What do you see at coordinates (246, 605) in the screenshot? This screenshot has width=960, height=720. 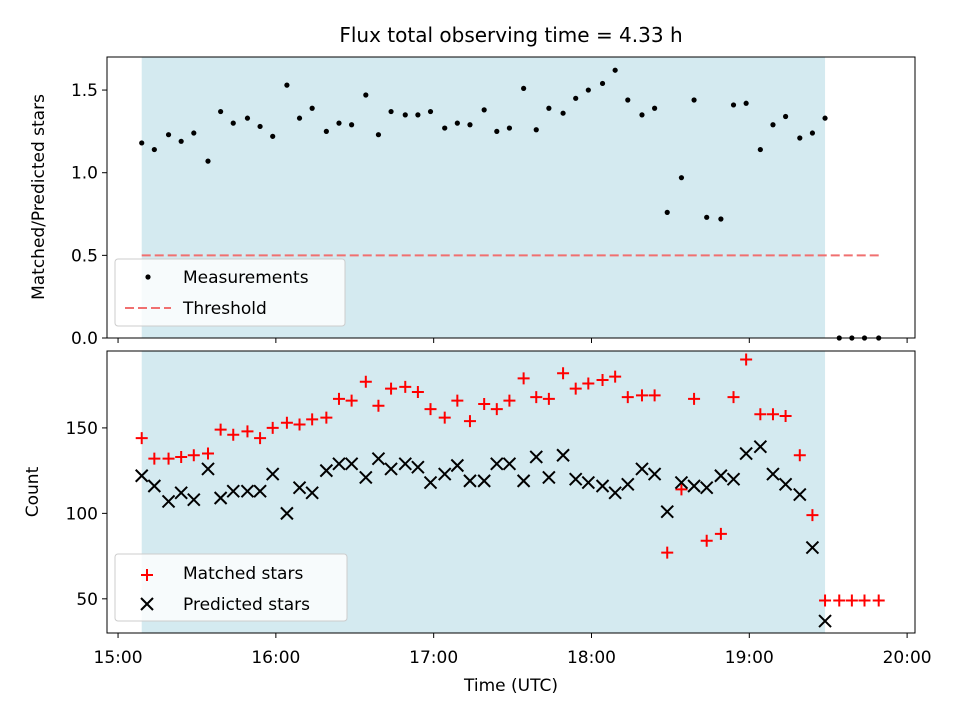 I see `legend-predicted-label: Predicted stars` at bounding box center [246, 605].